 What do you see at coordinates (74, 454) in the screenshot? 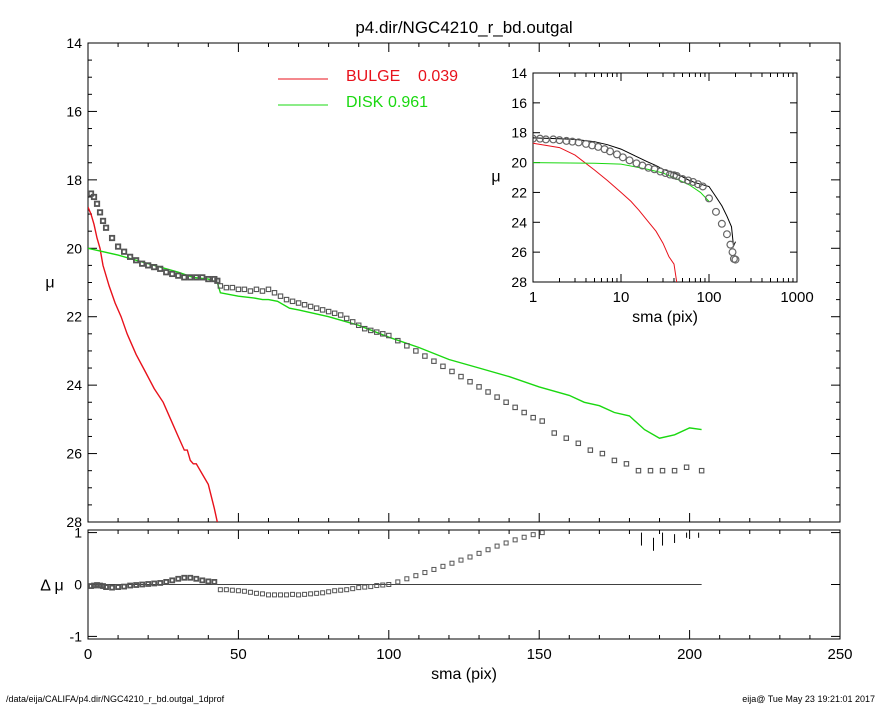
I see `y-tick-label: 26` at bounding box center [74, 454].